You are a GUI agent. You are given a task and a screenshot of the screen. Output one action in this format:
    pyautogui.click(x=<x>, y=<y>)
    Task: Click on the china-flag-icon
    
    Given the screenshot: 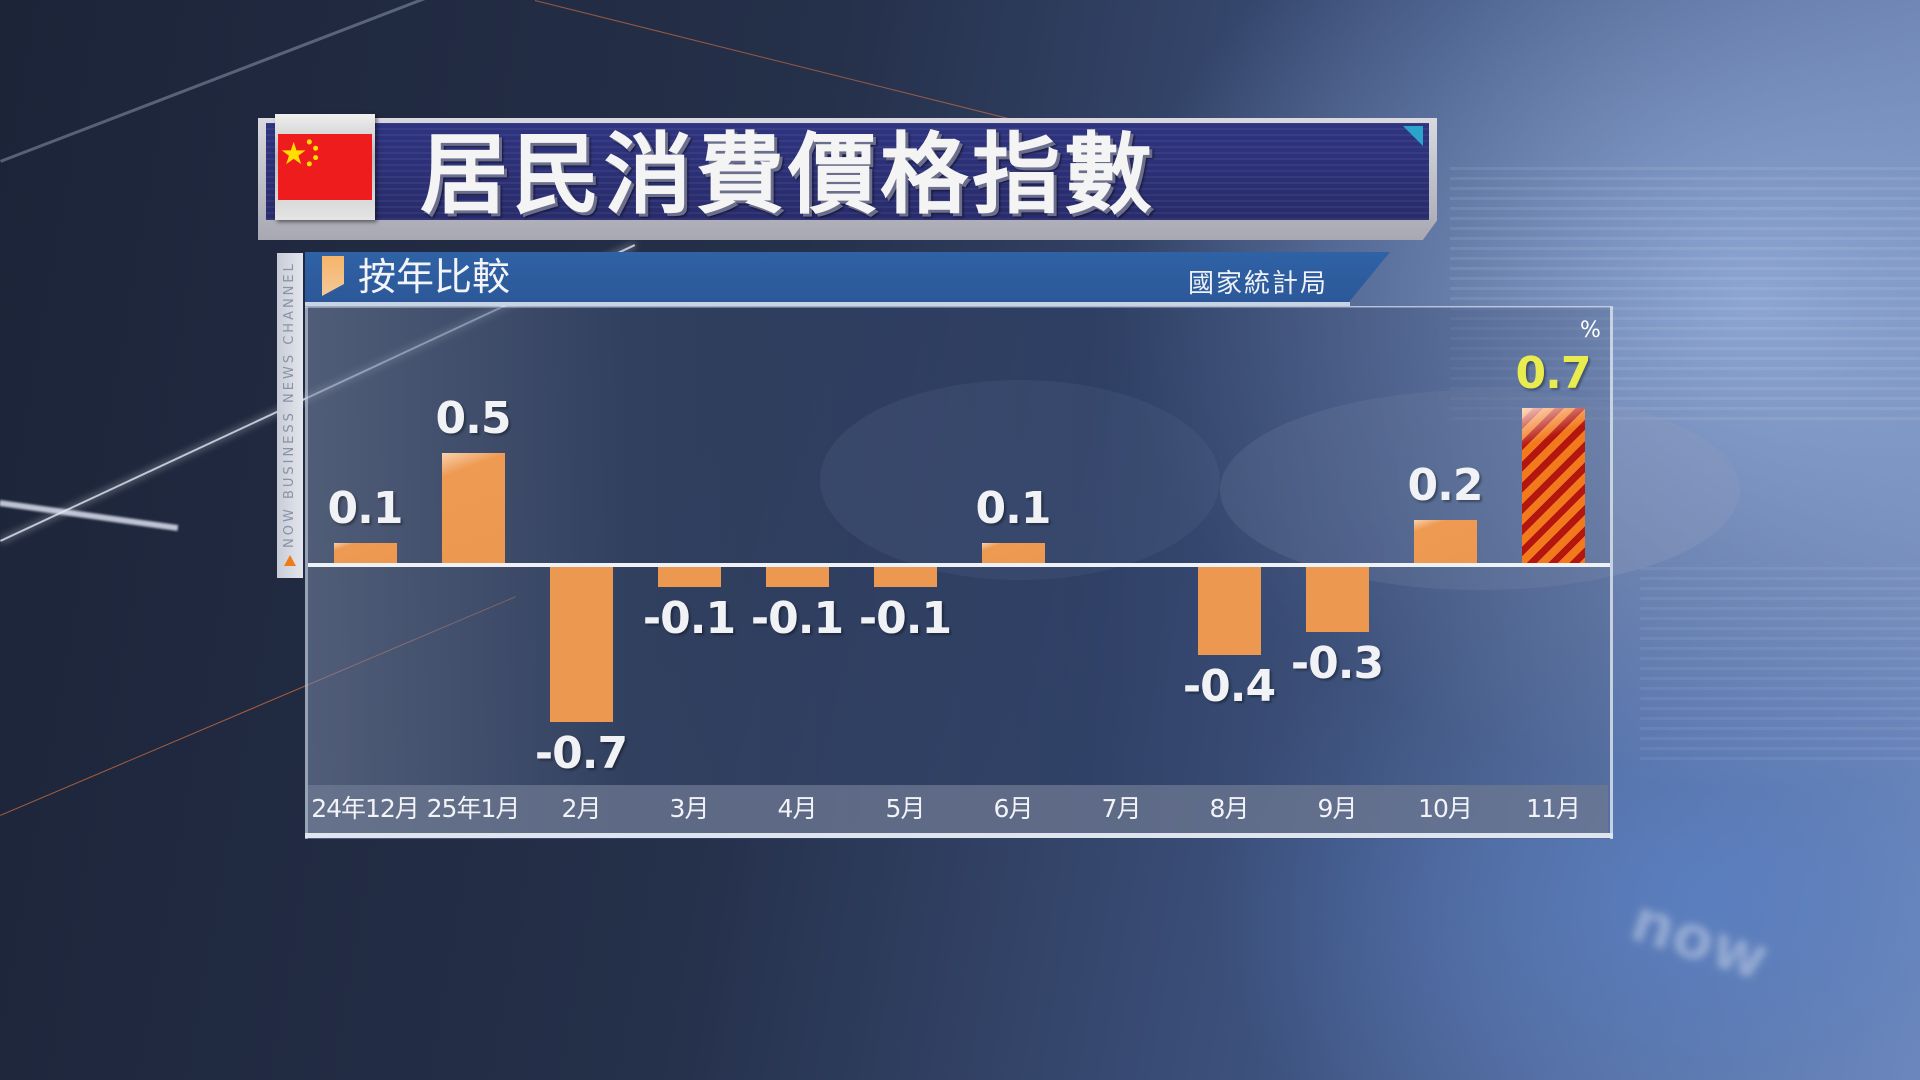 What is the action you would take?
    pyautogui.click(x=325, y=167)
    